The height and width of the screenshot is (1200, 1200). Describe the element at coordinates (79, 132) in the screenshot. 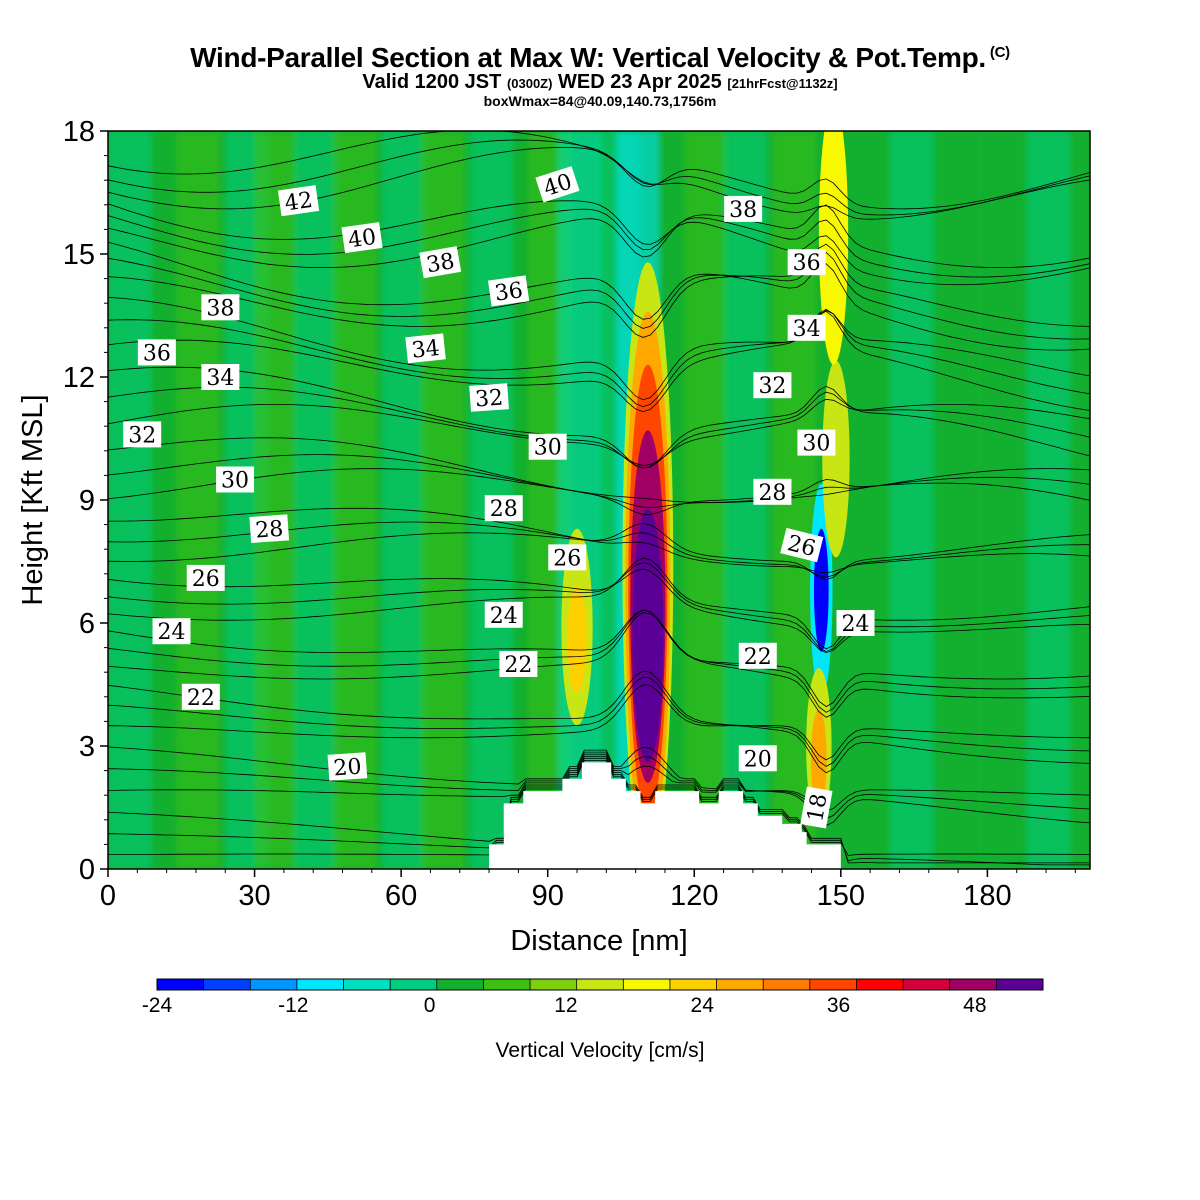

I see `y-tick-label: 18` at that location.